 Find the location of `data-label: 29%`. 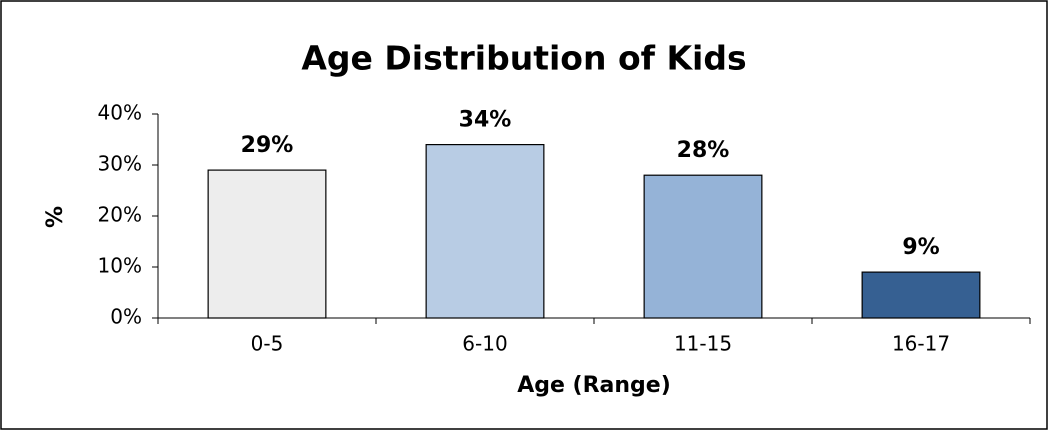

data-label: 29% is located at coordinates (267, 145).